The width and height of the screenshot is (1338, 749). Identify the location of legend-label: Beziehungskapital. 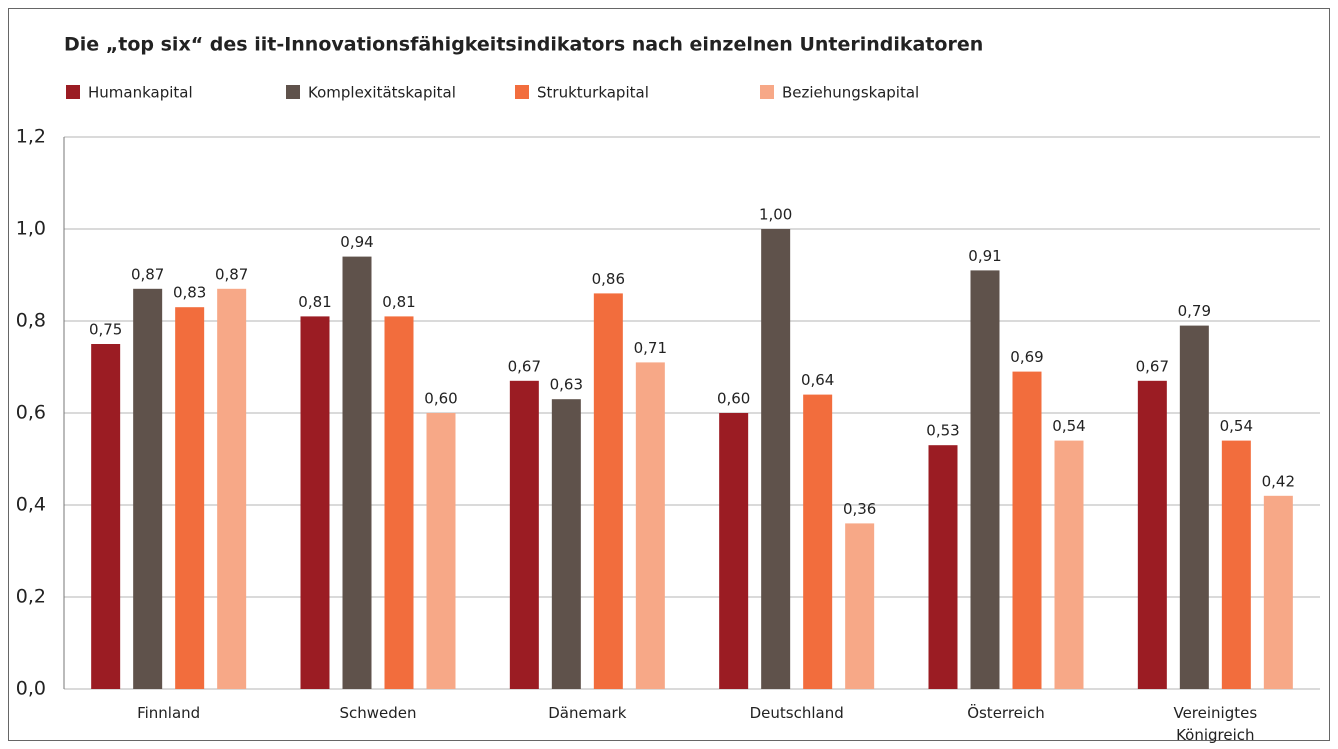
(850, 93).